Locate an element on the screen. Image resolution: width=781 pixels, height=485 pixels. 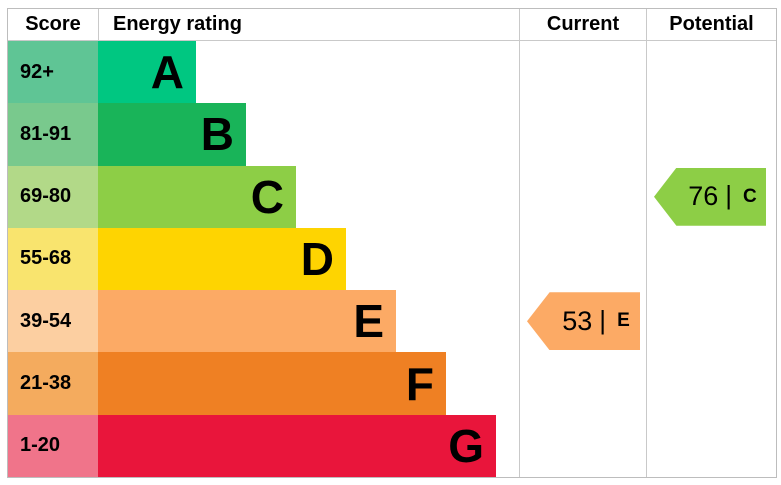
band-letter: D is located at coordinates (317, 258).